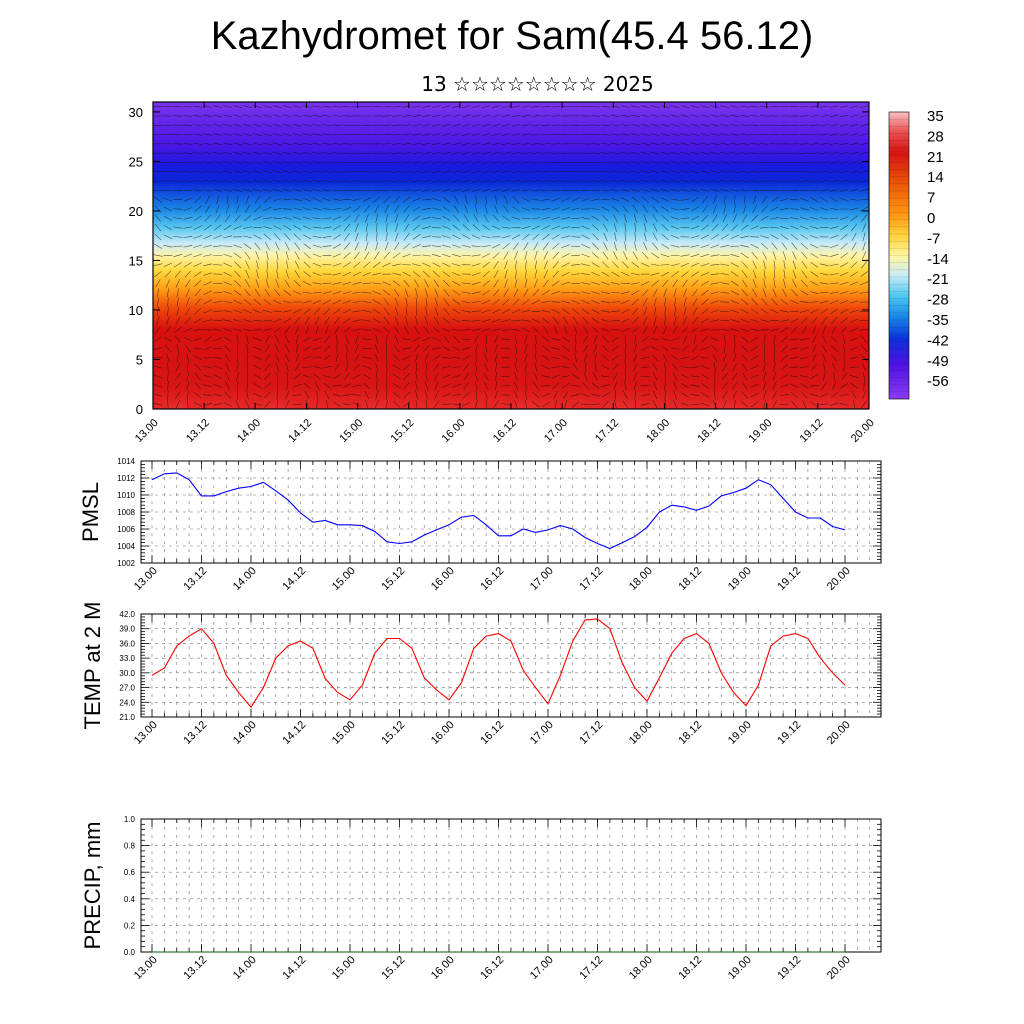 This screenshot has height=1024, width=1024. I want to click on colorbar-bands, so click(899, 255).